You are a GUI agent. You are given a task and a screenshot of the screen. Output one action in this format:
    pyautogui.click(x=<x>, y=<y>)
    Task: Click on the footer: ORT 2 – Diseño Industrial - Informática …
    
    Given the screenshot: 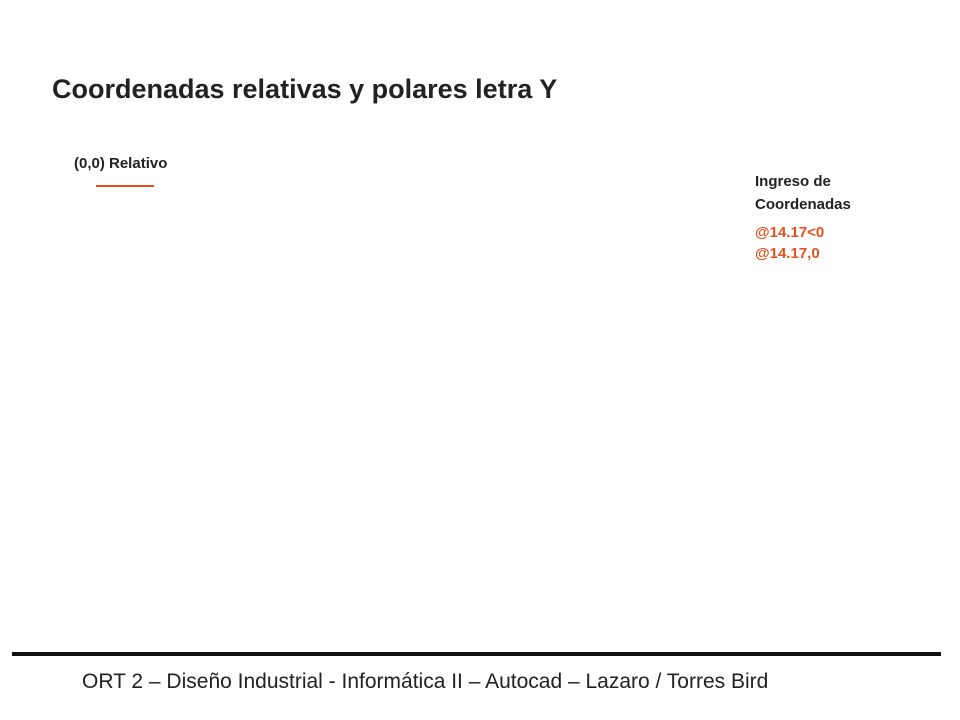 What is the action you would take?
    pyautogui.click(x=425, y=681)
    